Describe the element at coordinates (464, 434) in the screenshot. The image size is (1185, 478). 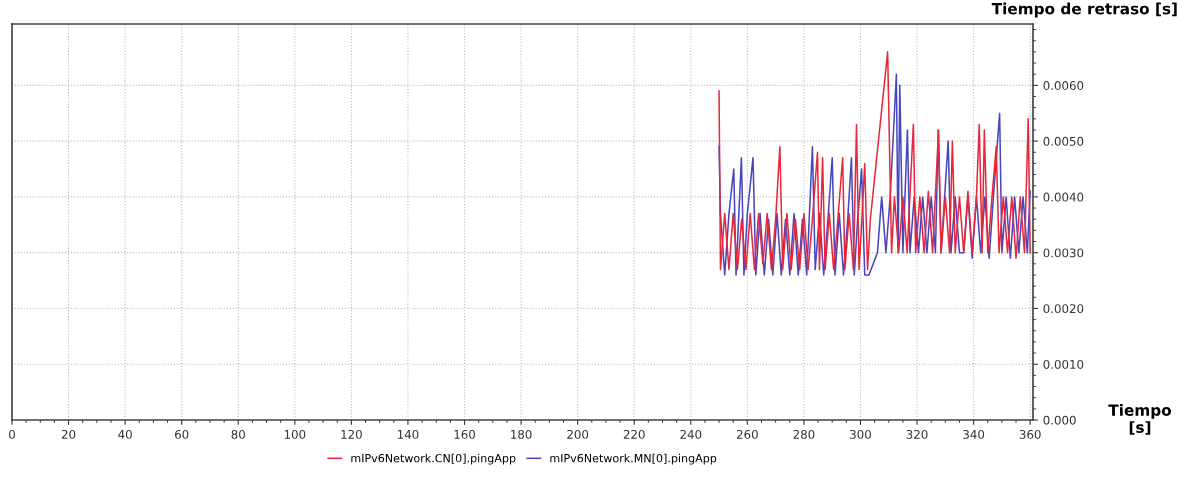
I see `x-tick-label: 160` at that location.